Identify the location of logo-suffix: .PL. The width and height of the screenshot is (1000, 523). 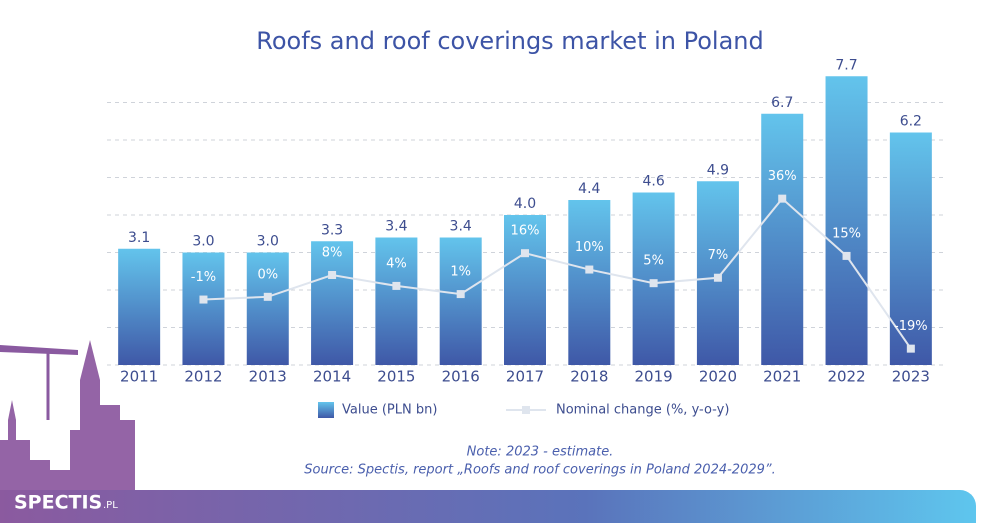
(110, 505).